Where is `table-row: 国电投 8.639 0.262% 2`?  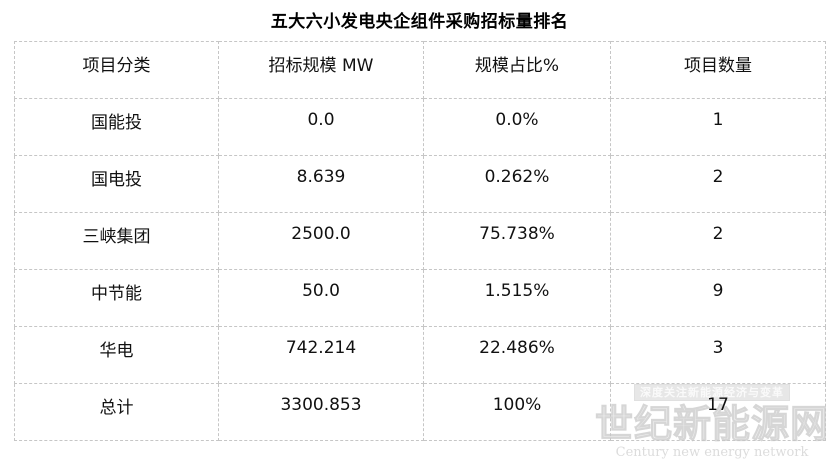 table-row: 国电投 8.639 0.262% 2 is located at coordinates (420, 184).